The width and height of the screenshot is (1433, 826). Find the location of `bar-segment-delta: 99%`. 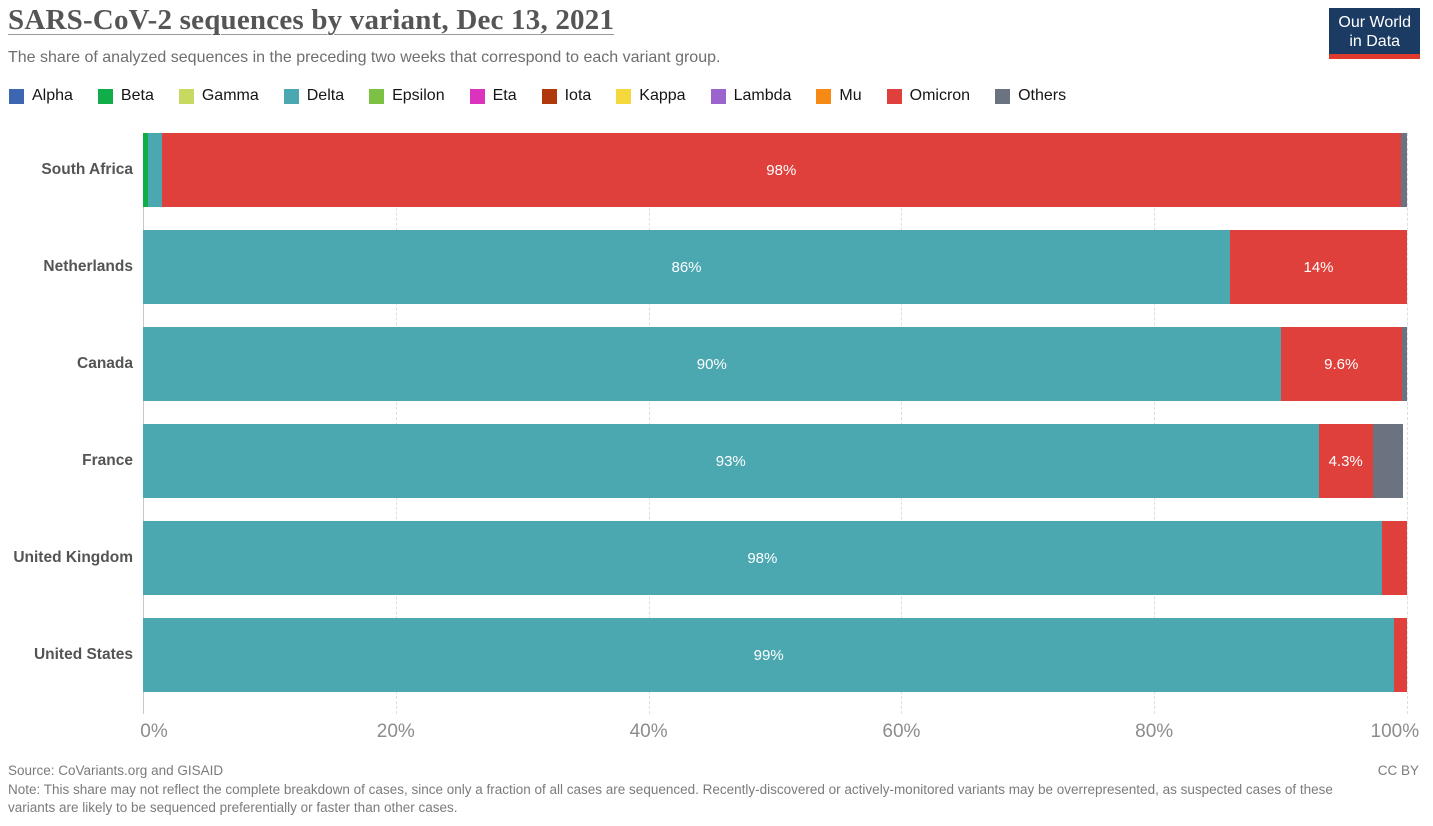

bar-segment-delta: 99% is located at coordinates (769, 655).